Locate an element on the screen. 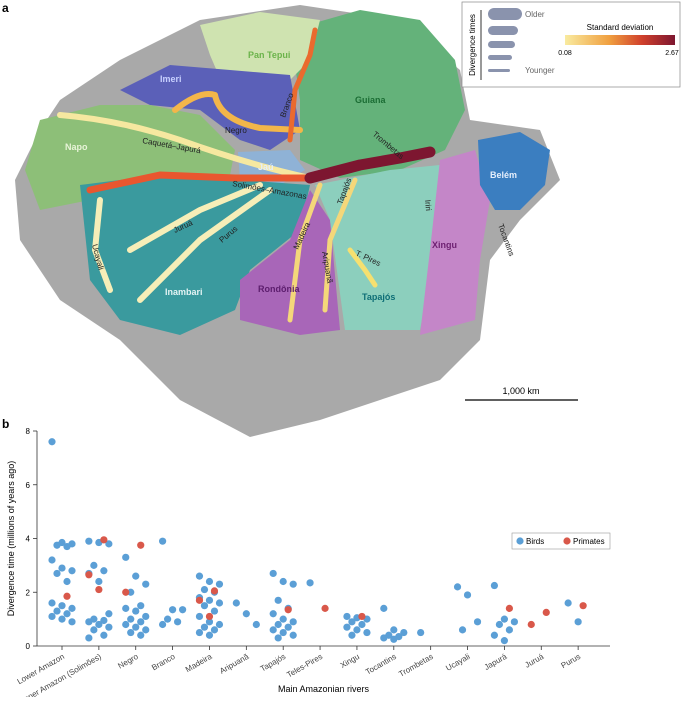 The height and width of the screenshot is (702, 685). x-tick-label: Teles-Pires is located at coordinates (304, 666).